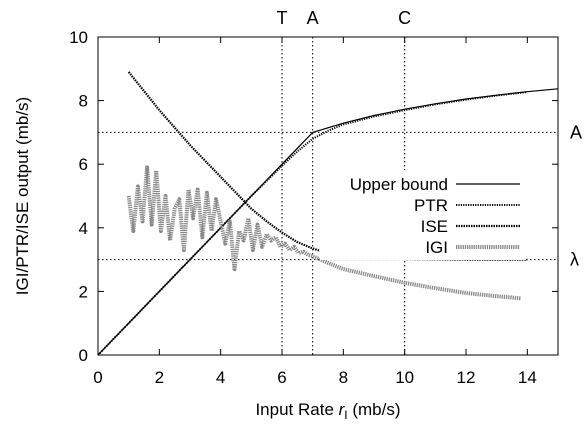  I want to click on x-tick-label: 2, so click(159, 377).